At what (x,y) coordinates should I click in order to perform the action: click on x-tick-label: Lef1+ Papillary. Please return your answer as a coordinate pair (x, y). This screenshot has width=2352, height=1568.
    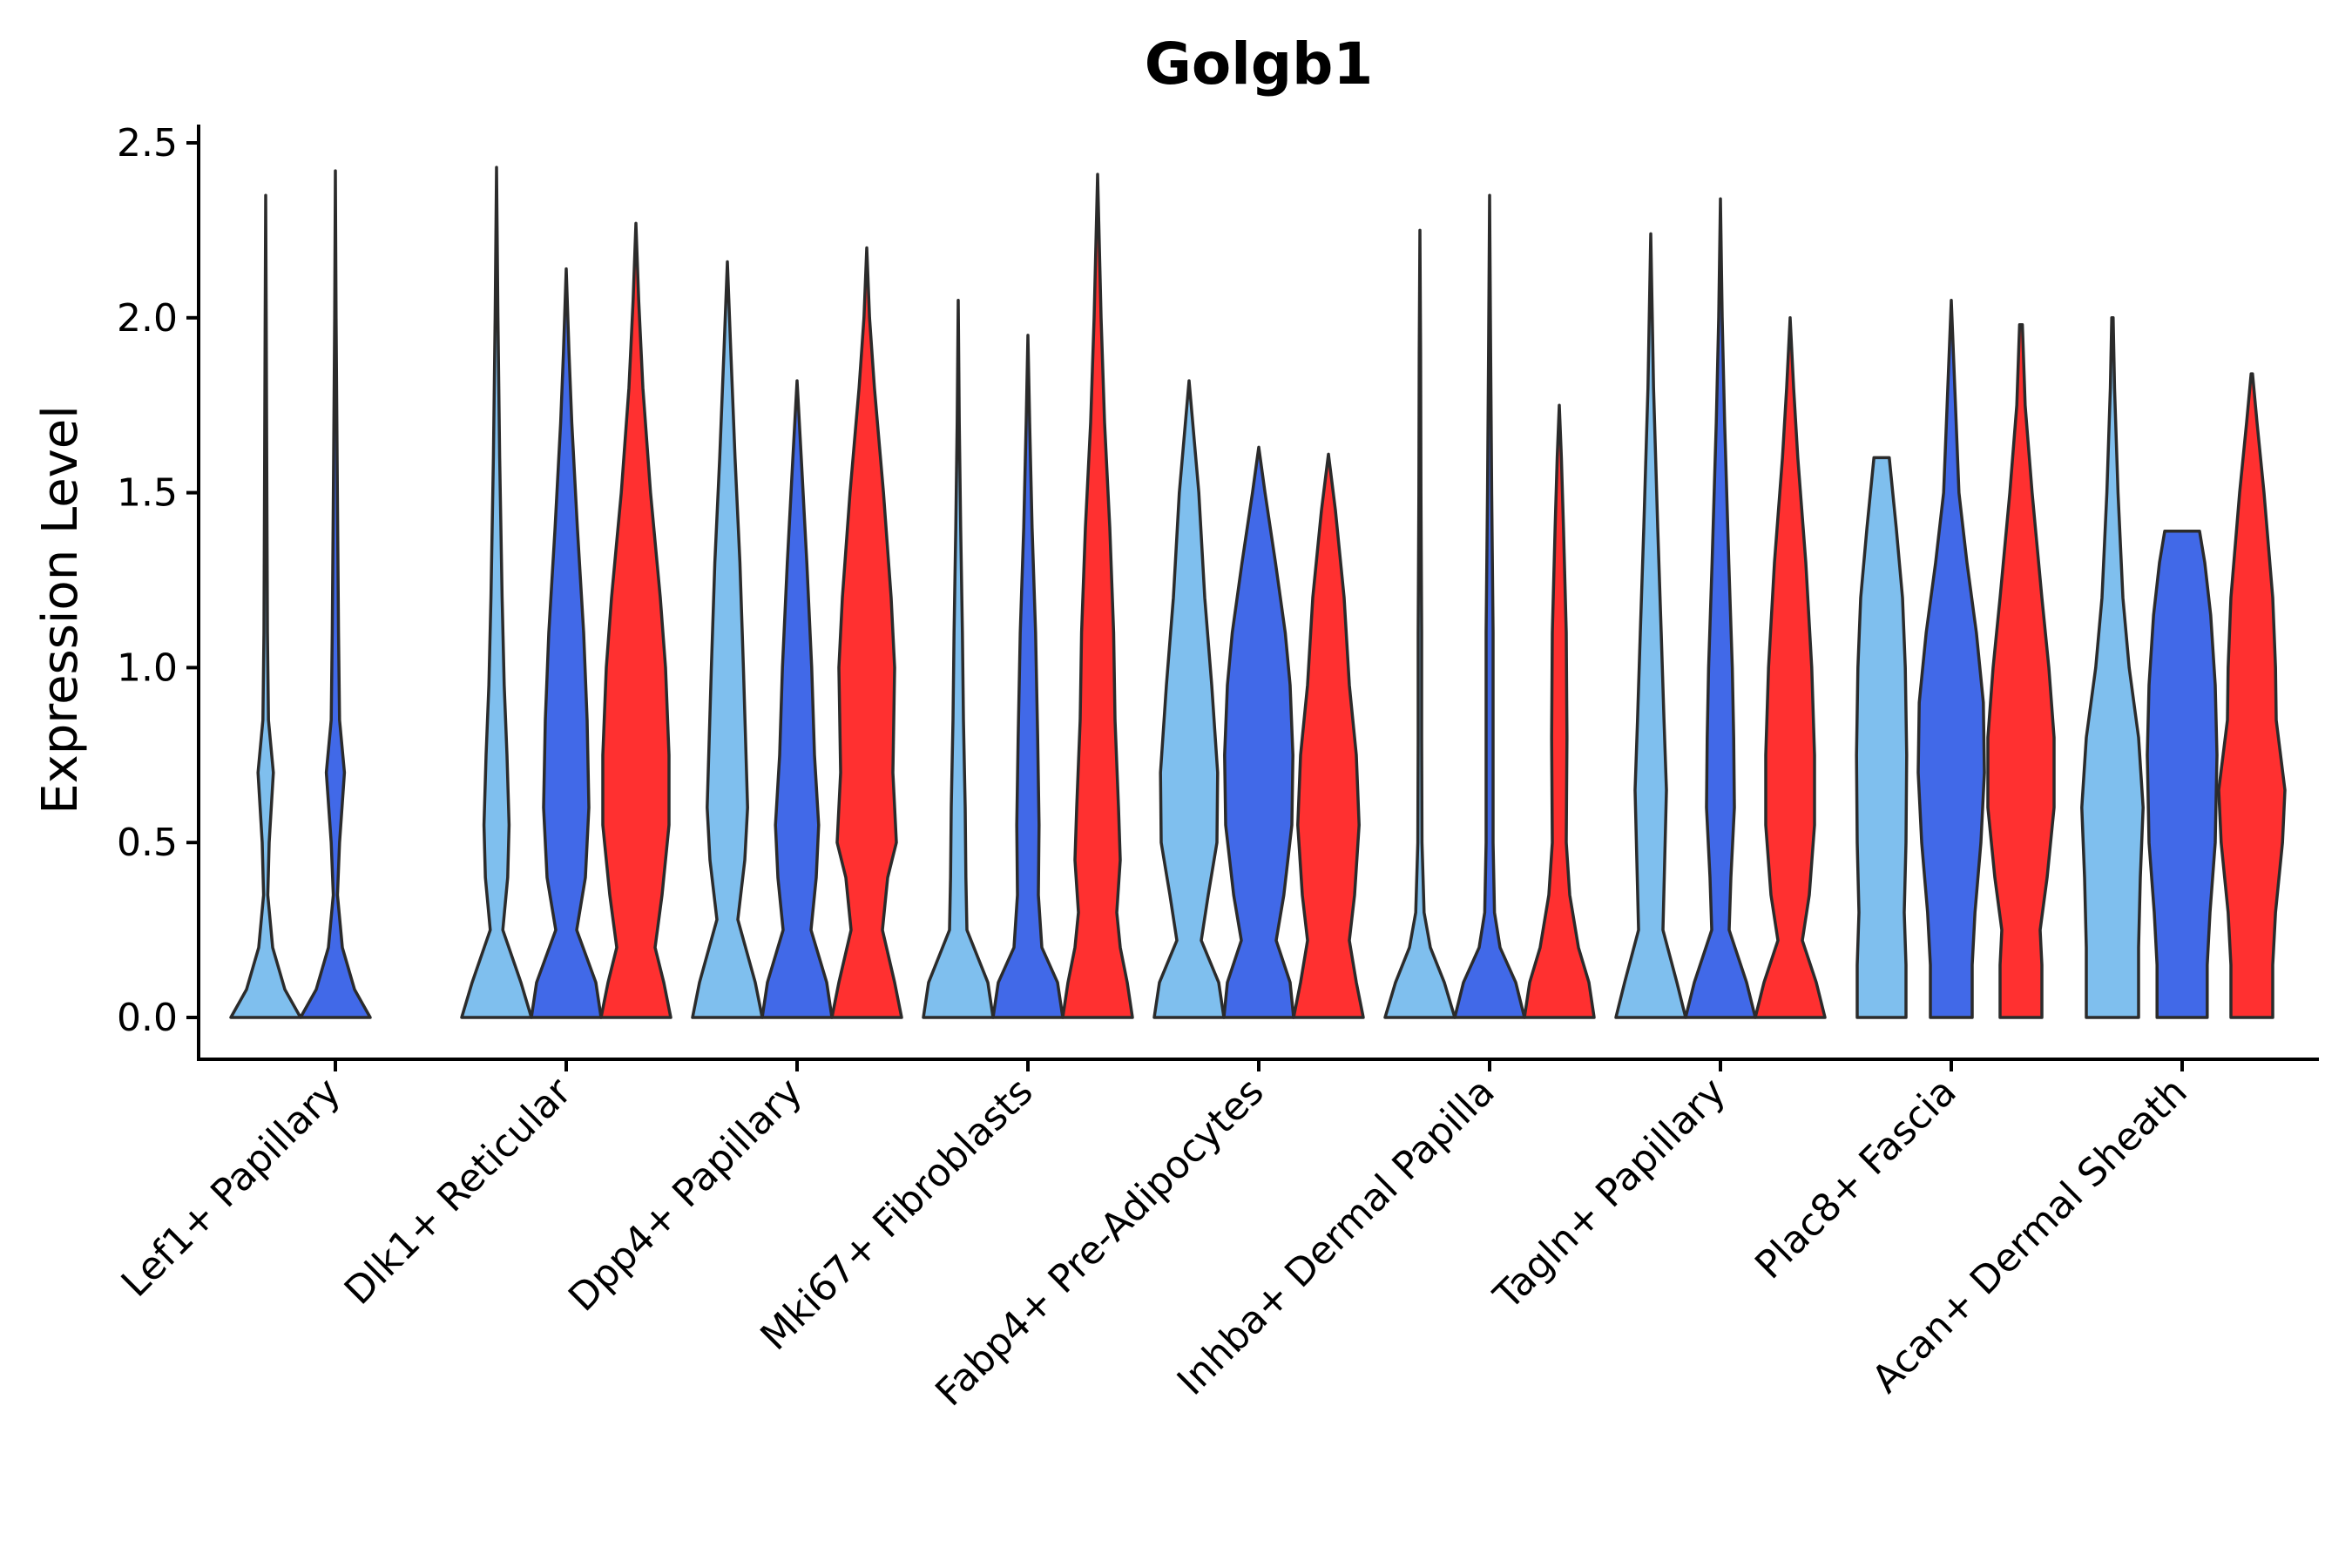
    Looking at the image, I should click on (231, 1188).